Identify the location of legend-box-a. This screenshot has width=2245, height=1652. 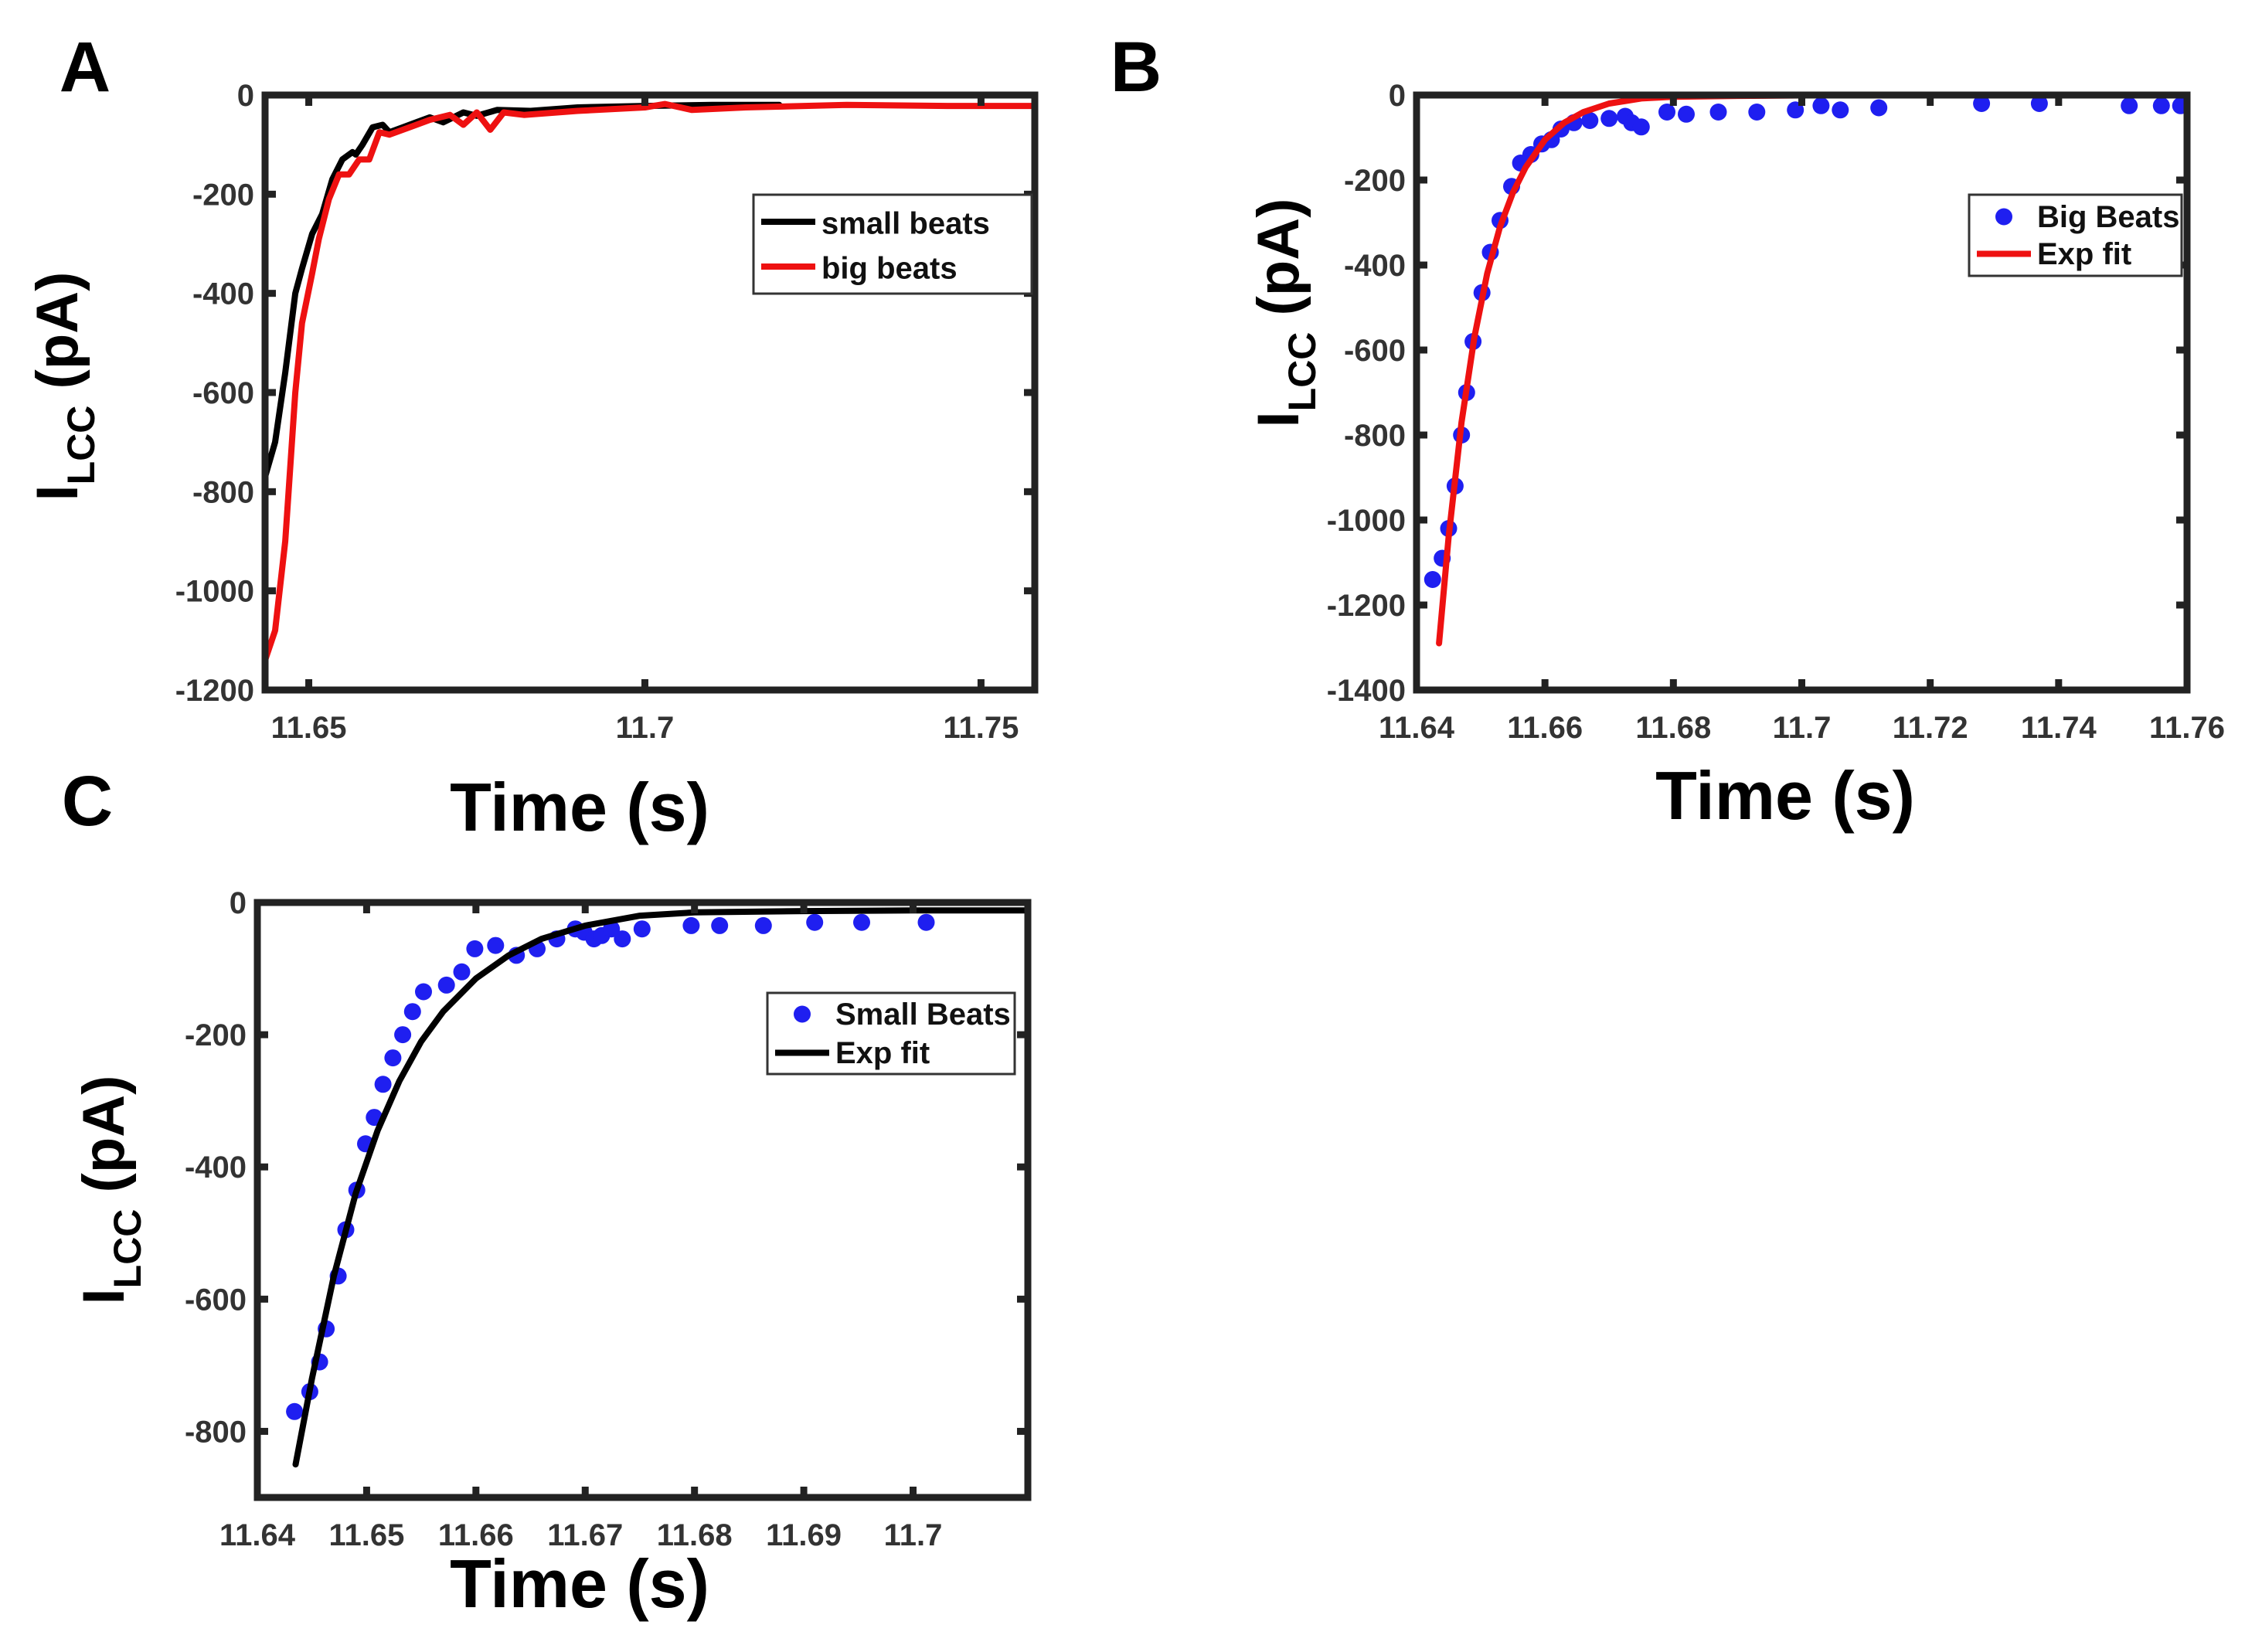
(893, 244).